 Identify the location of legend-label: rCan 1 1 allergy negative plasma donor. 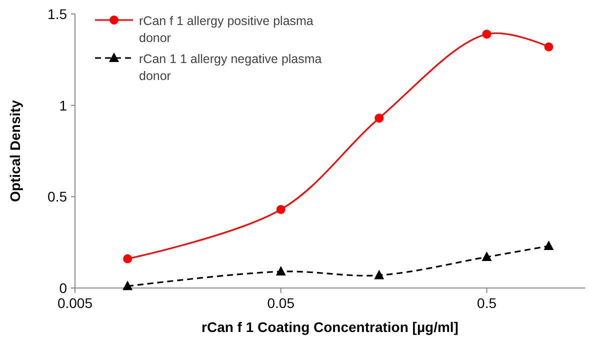
(230, 67).